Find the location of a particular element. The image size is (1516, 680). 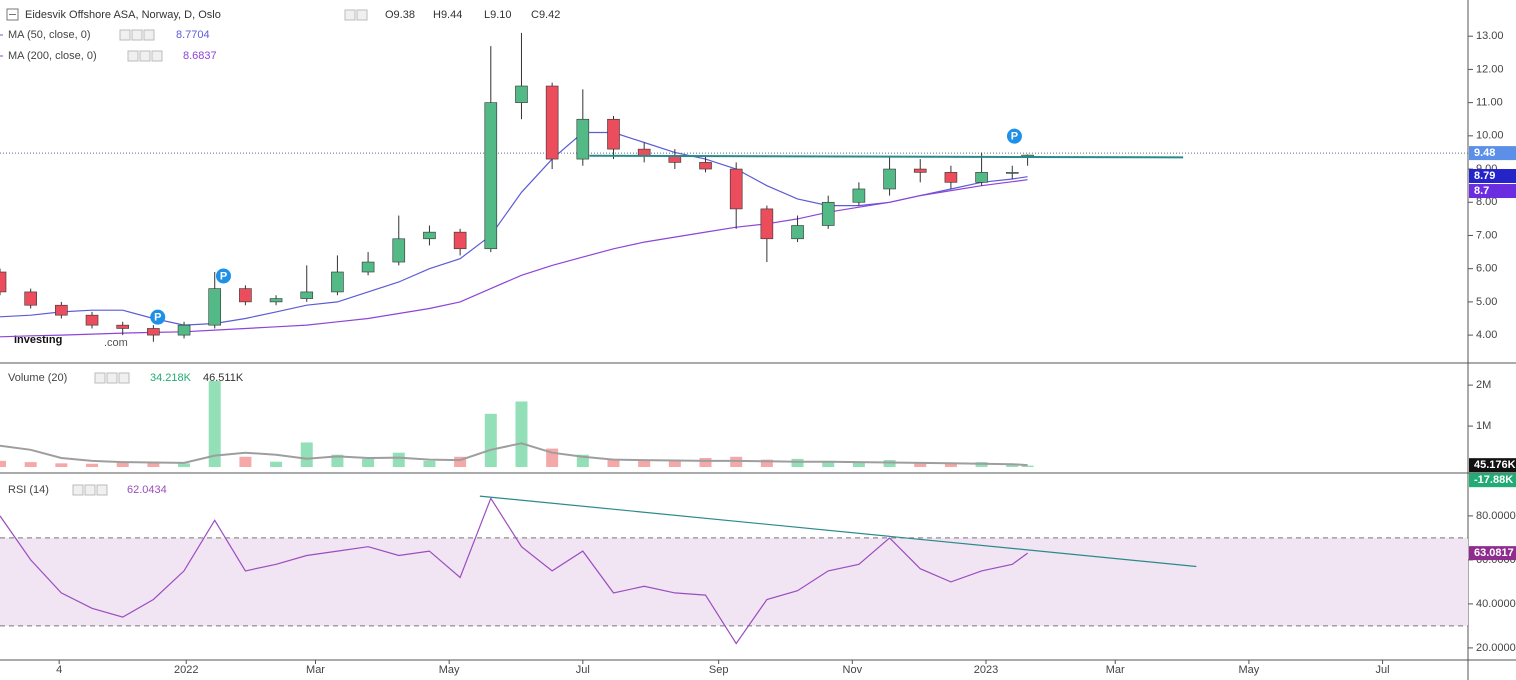

legend-value: 34.218K is located at coordinates (171, 378).